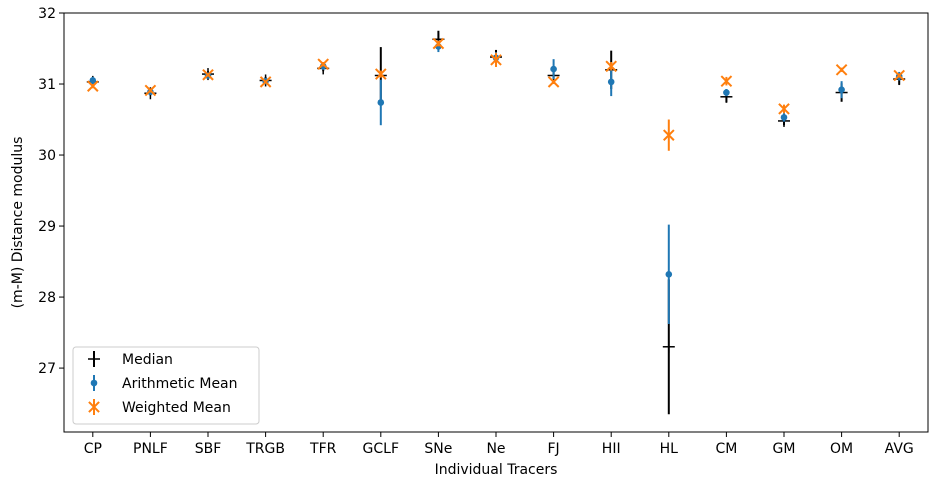  What do you see at coordinates (496, 469) in the screenshot?
I see `x-axis-label: Individual Tracers` at bounding box center [496, 469].